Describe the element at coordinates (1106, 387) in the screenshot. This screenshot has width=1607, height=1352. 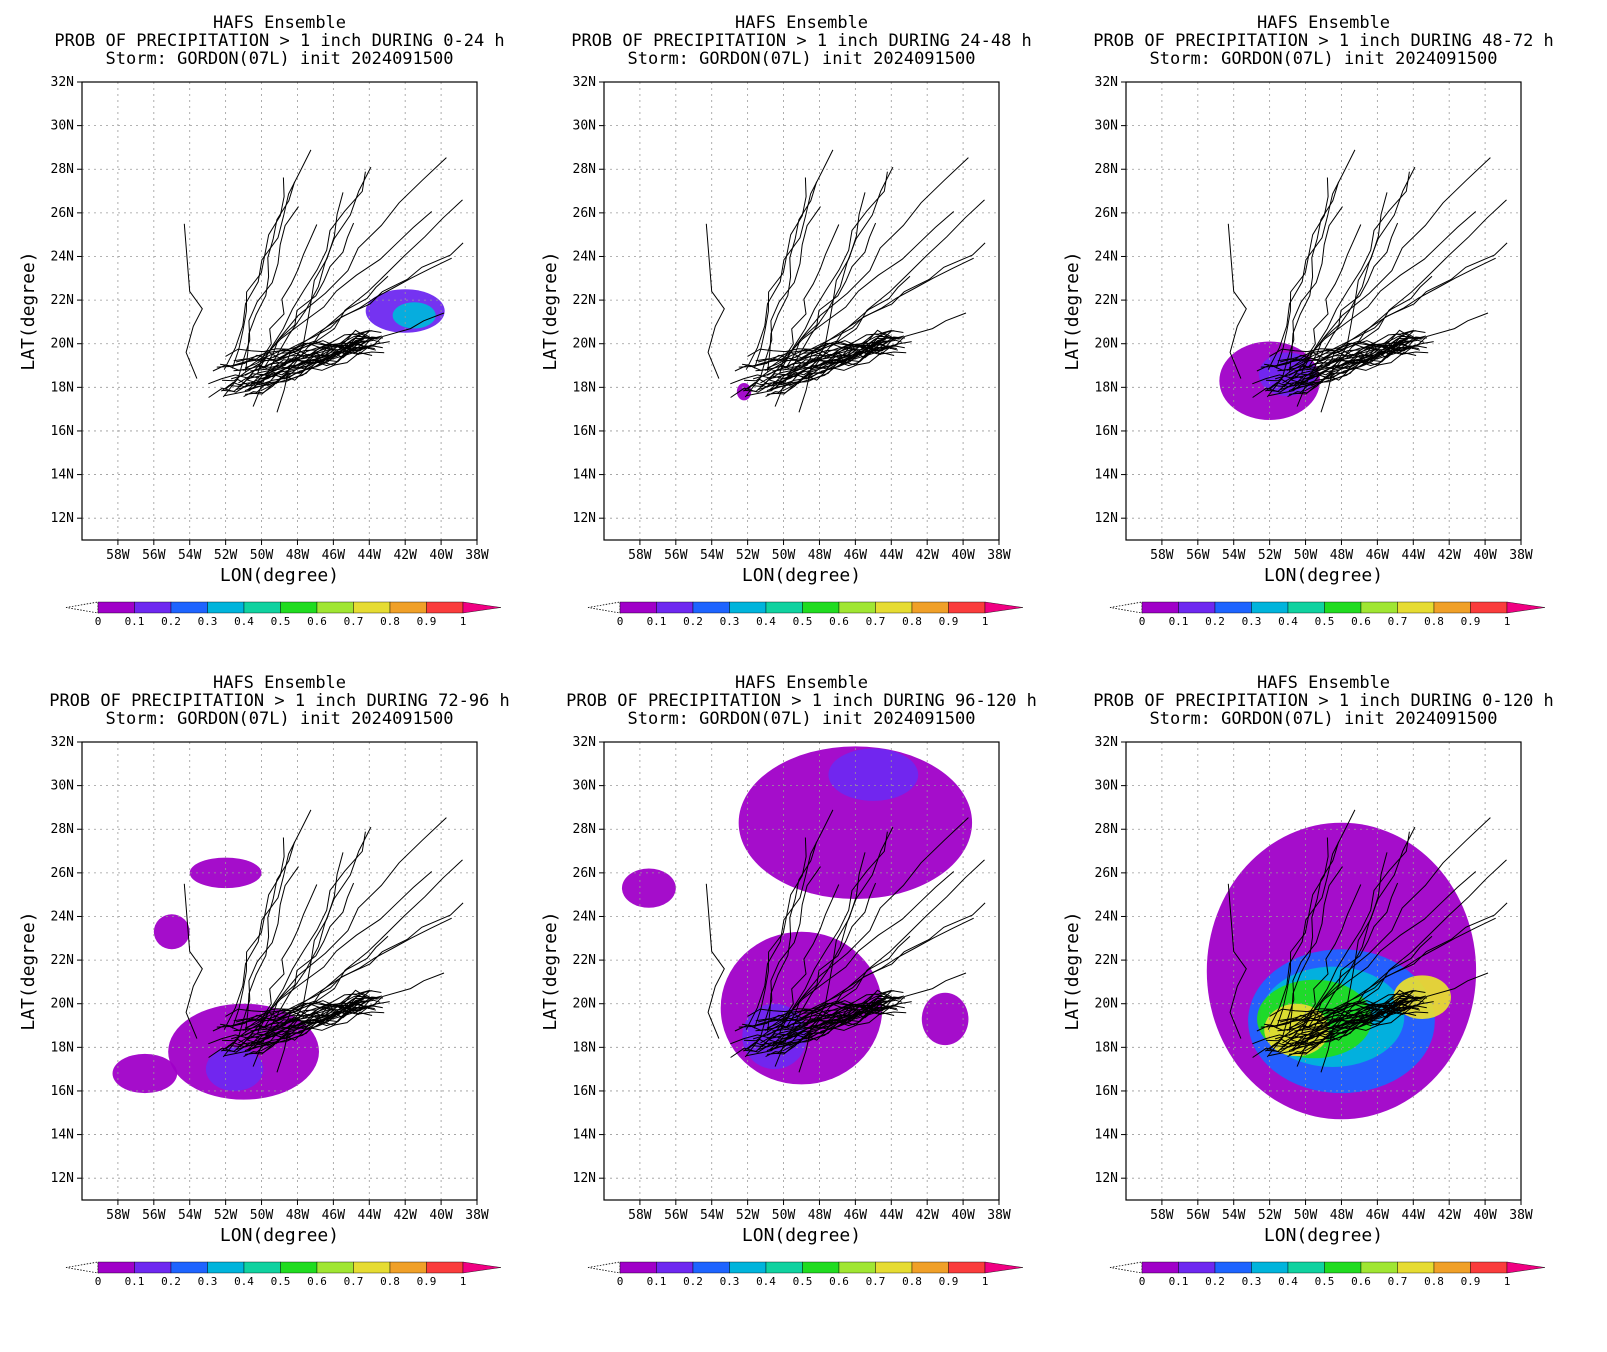
I see `lat-tick-label: 18N` at that location.